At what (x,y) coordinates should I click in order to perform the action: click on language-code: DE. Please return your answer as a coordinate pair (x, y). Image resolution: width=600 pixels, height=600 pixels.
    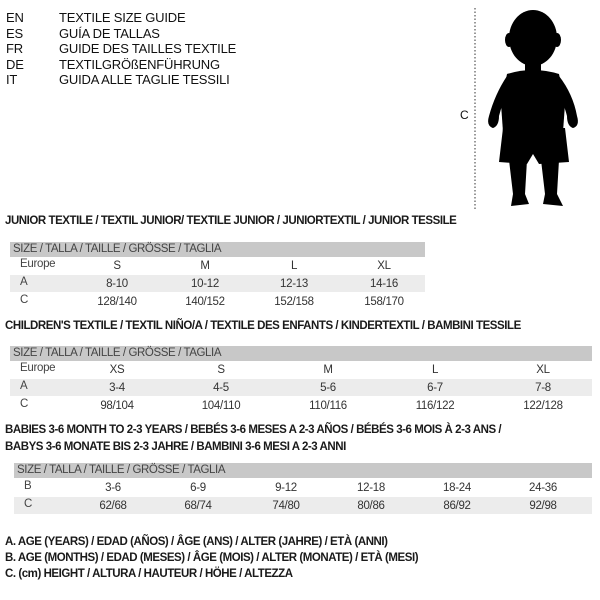
    Looking at the image, I should click on (15, 64).